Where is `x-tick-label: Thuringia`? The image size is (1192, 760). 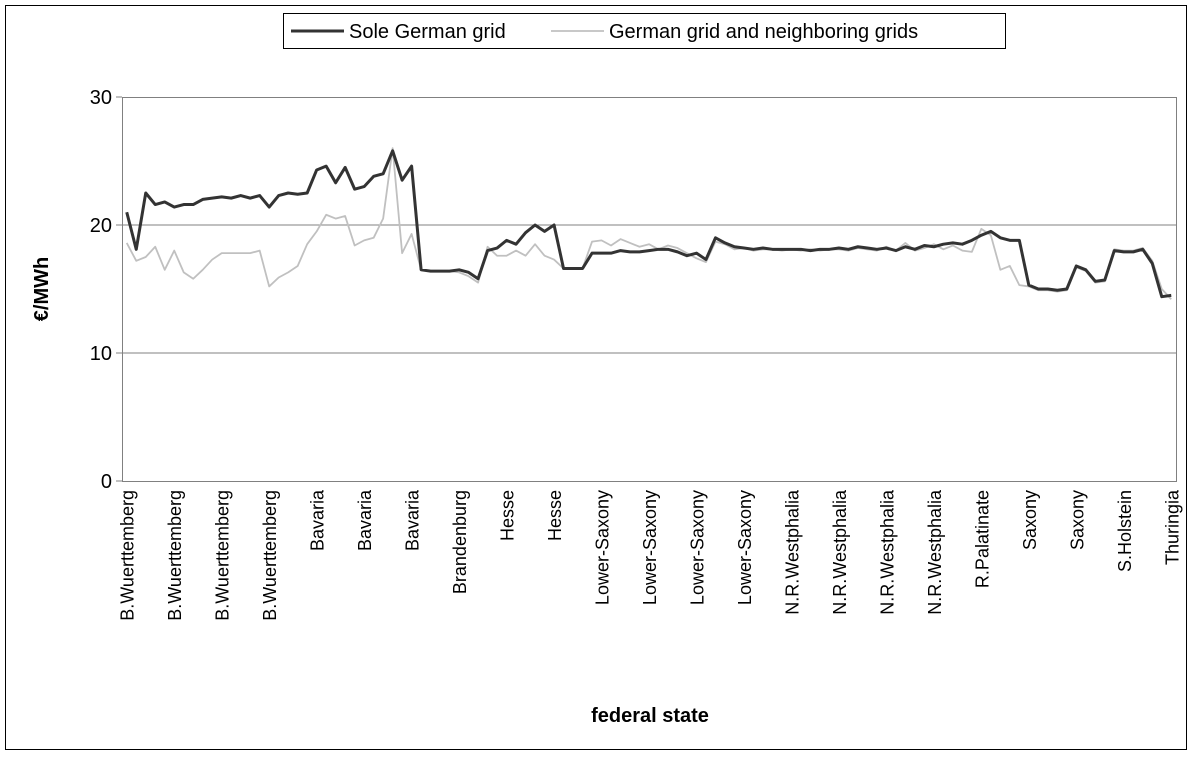 x-tick-label: Thuringia is located at coordinates (1172, 527).